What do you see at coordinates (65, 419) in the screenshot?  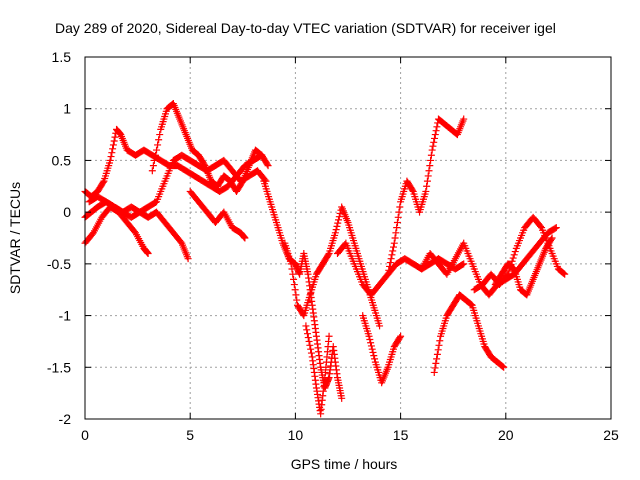 I see `y-tick-label: -2` at bounding box center [65, 419].